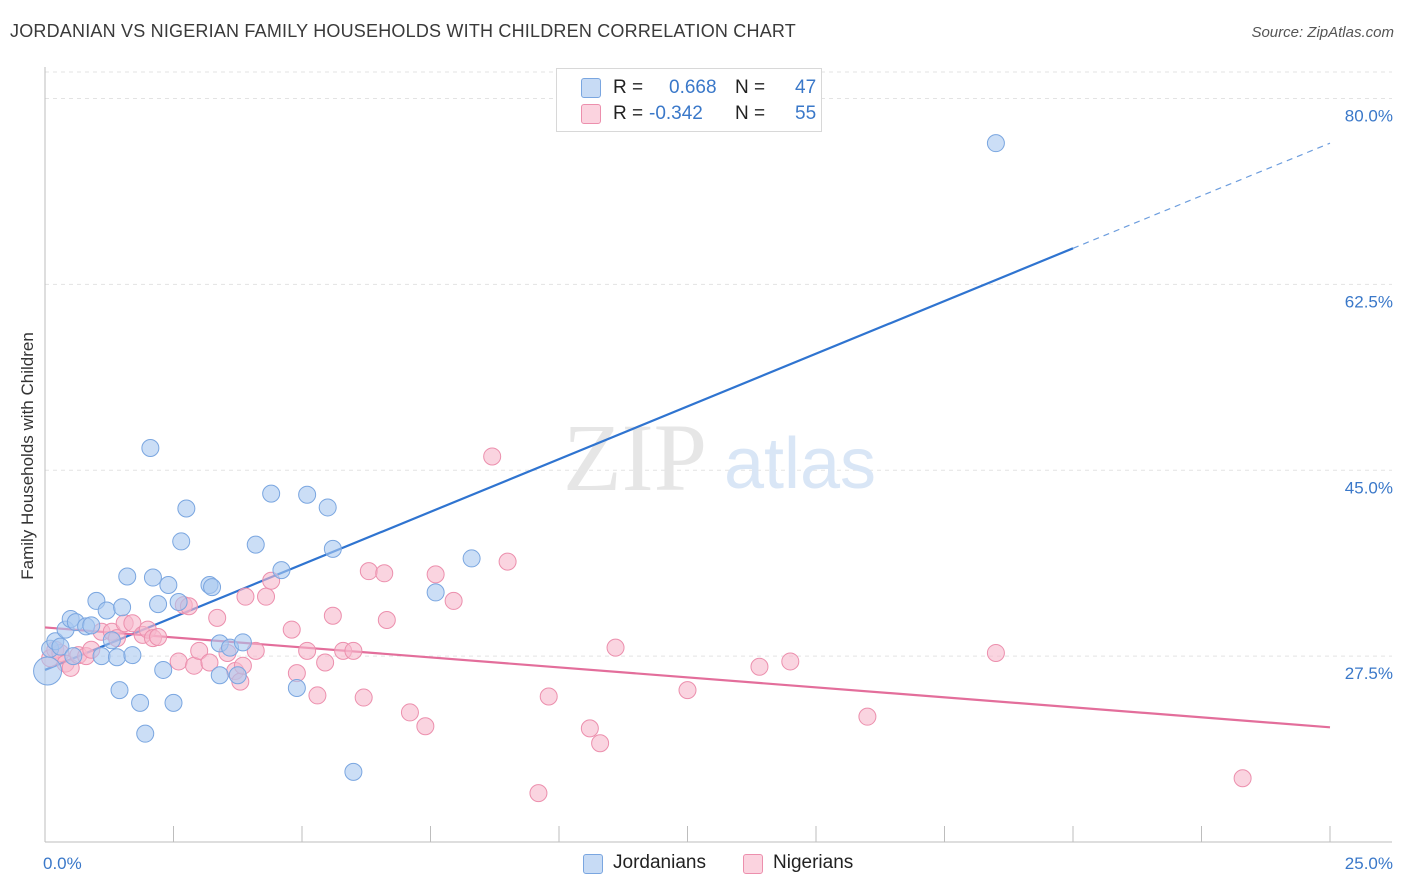 Image resolution: width=1406 pixels, height=892 pixels. What do you see at coordinates (27, 456) in the screenshot?
I see `y-axis-title: Family Households with Children` at bounding box center [27, 456].